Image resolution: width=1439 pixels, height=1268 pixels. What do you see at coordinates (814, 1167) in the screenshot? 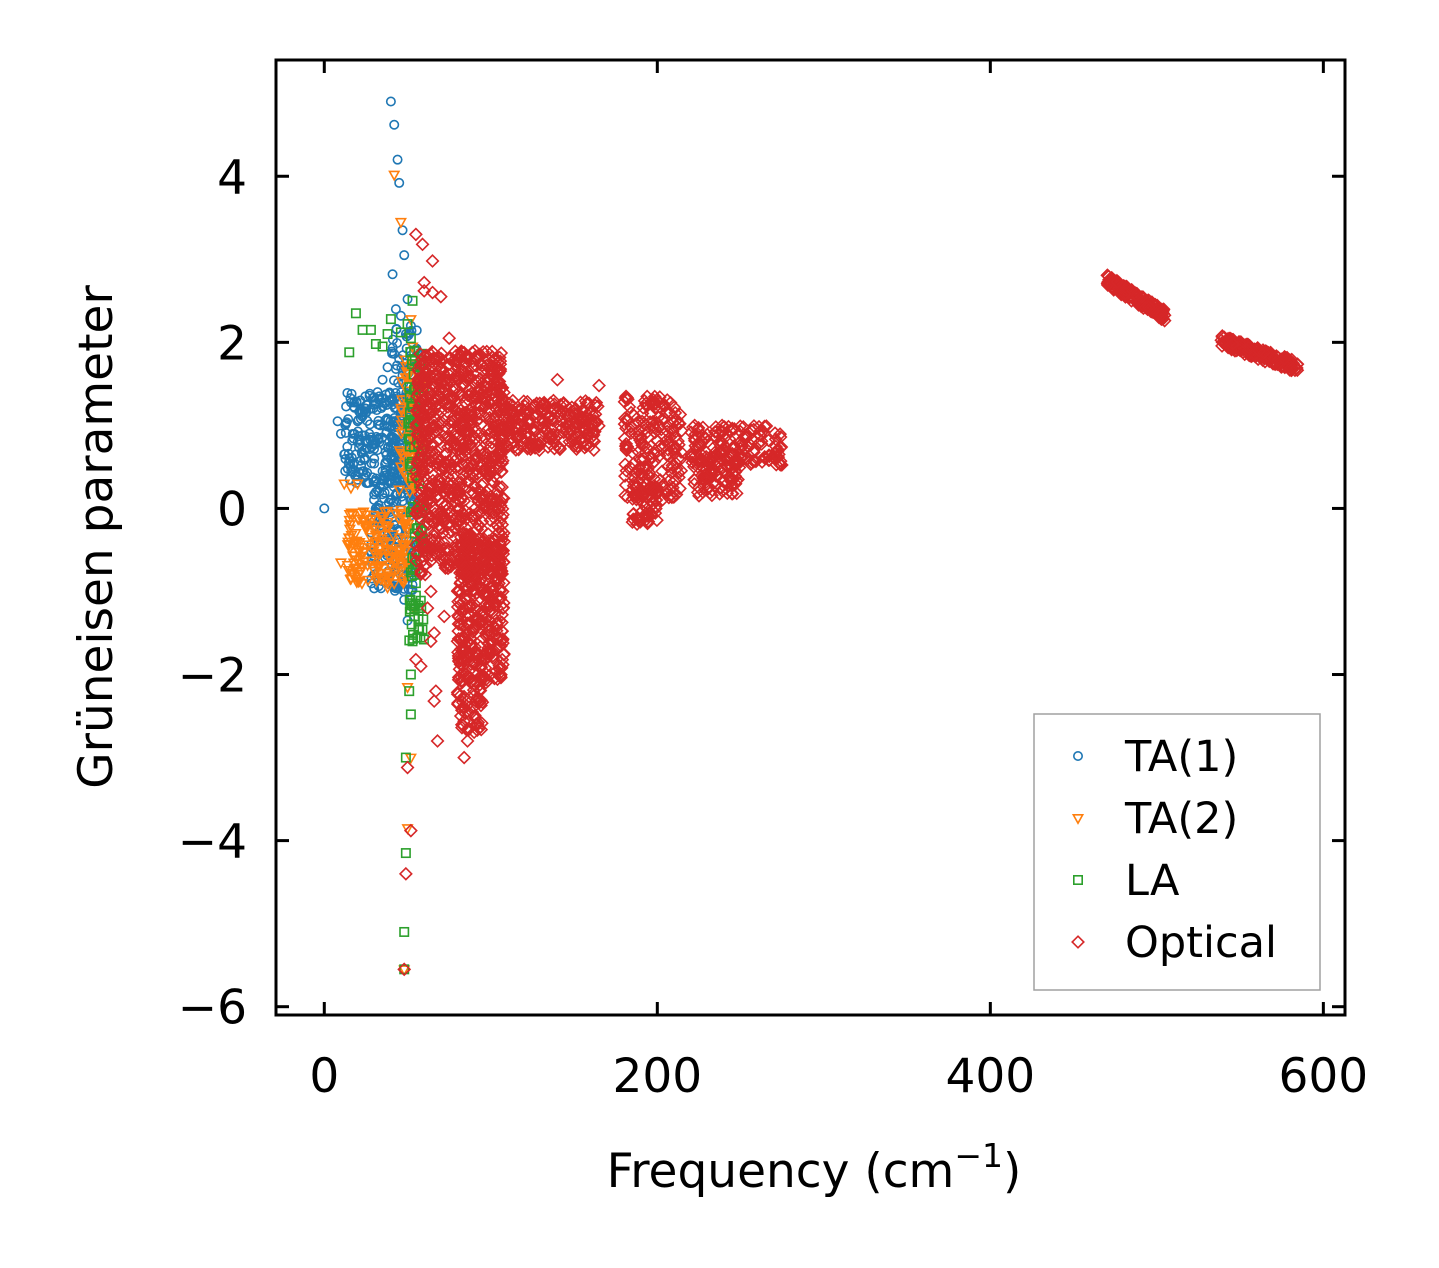
I see `x-axis-label: Frequency (cm−1)` at bounding box center [814, 1167].